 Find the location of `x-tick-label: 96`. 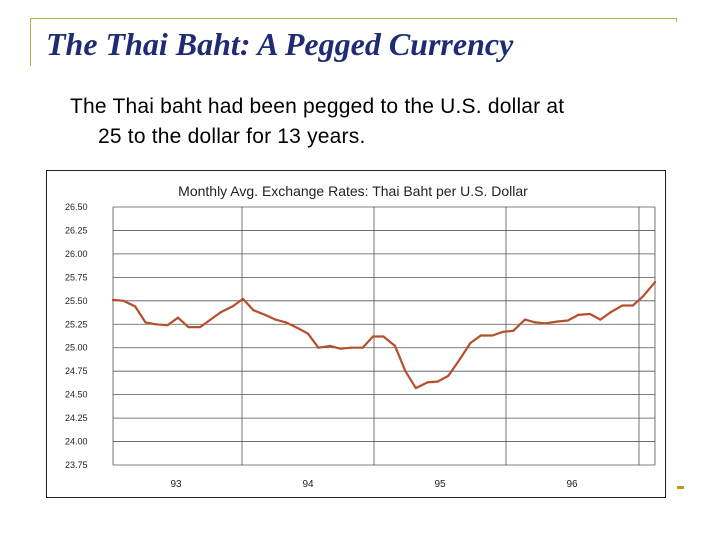

x-tick-label: 96 is located at coordinates (572, 484).